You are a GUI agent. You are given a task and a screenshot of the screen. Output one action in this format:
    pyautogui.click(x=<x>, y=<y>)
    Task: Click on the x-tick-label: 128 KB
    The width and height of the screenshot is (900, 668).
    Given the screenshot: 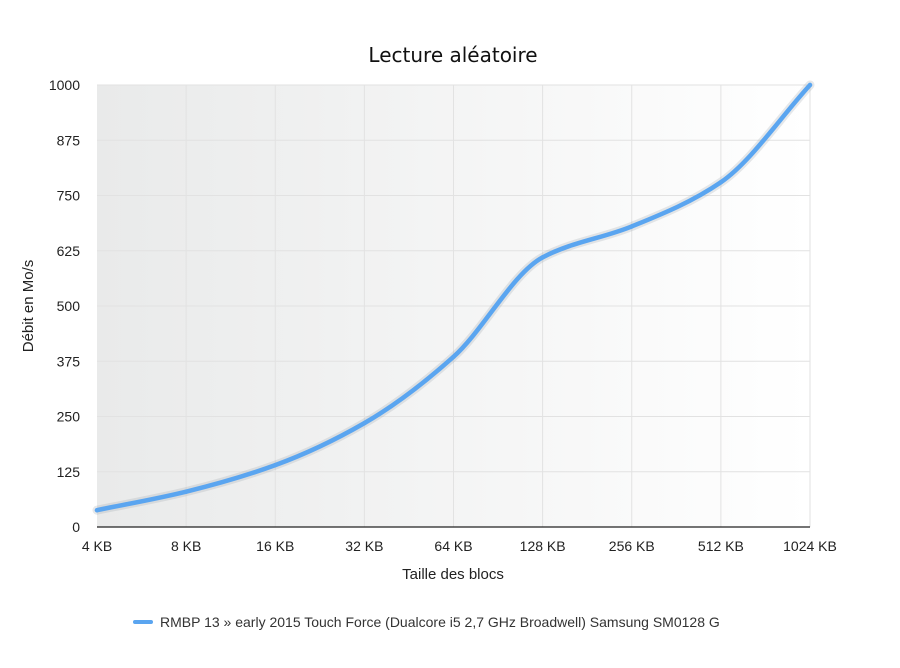 What is the action you would take?
    pyautogui.click(x=543, y=546)
    